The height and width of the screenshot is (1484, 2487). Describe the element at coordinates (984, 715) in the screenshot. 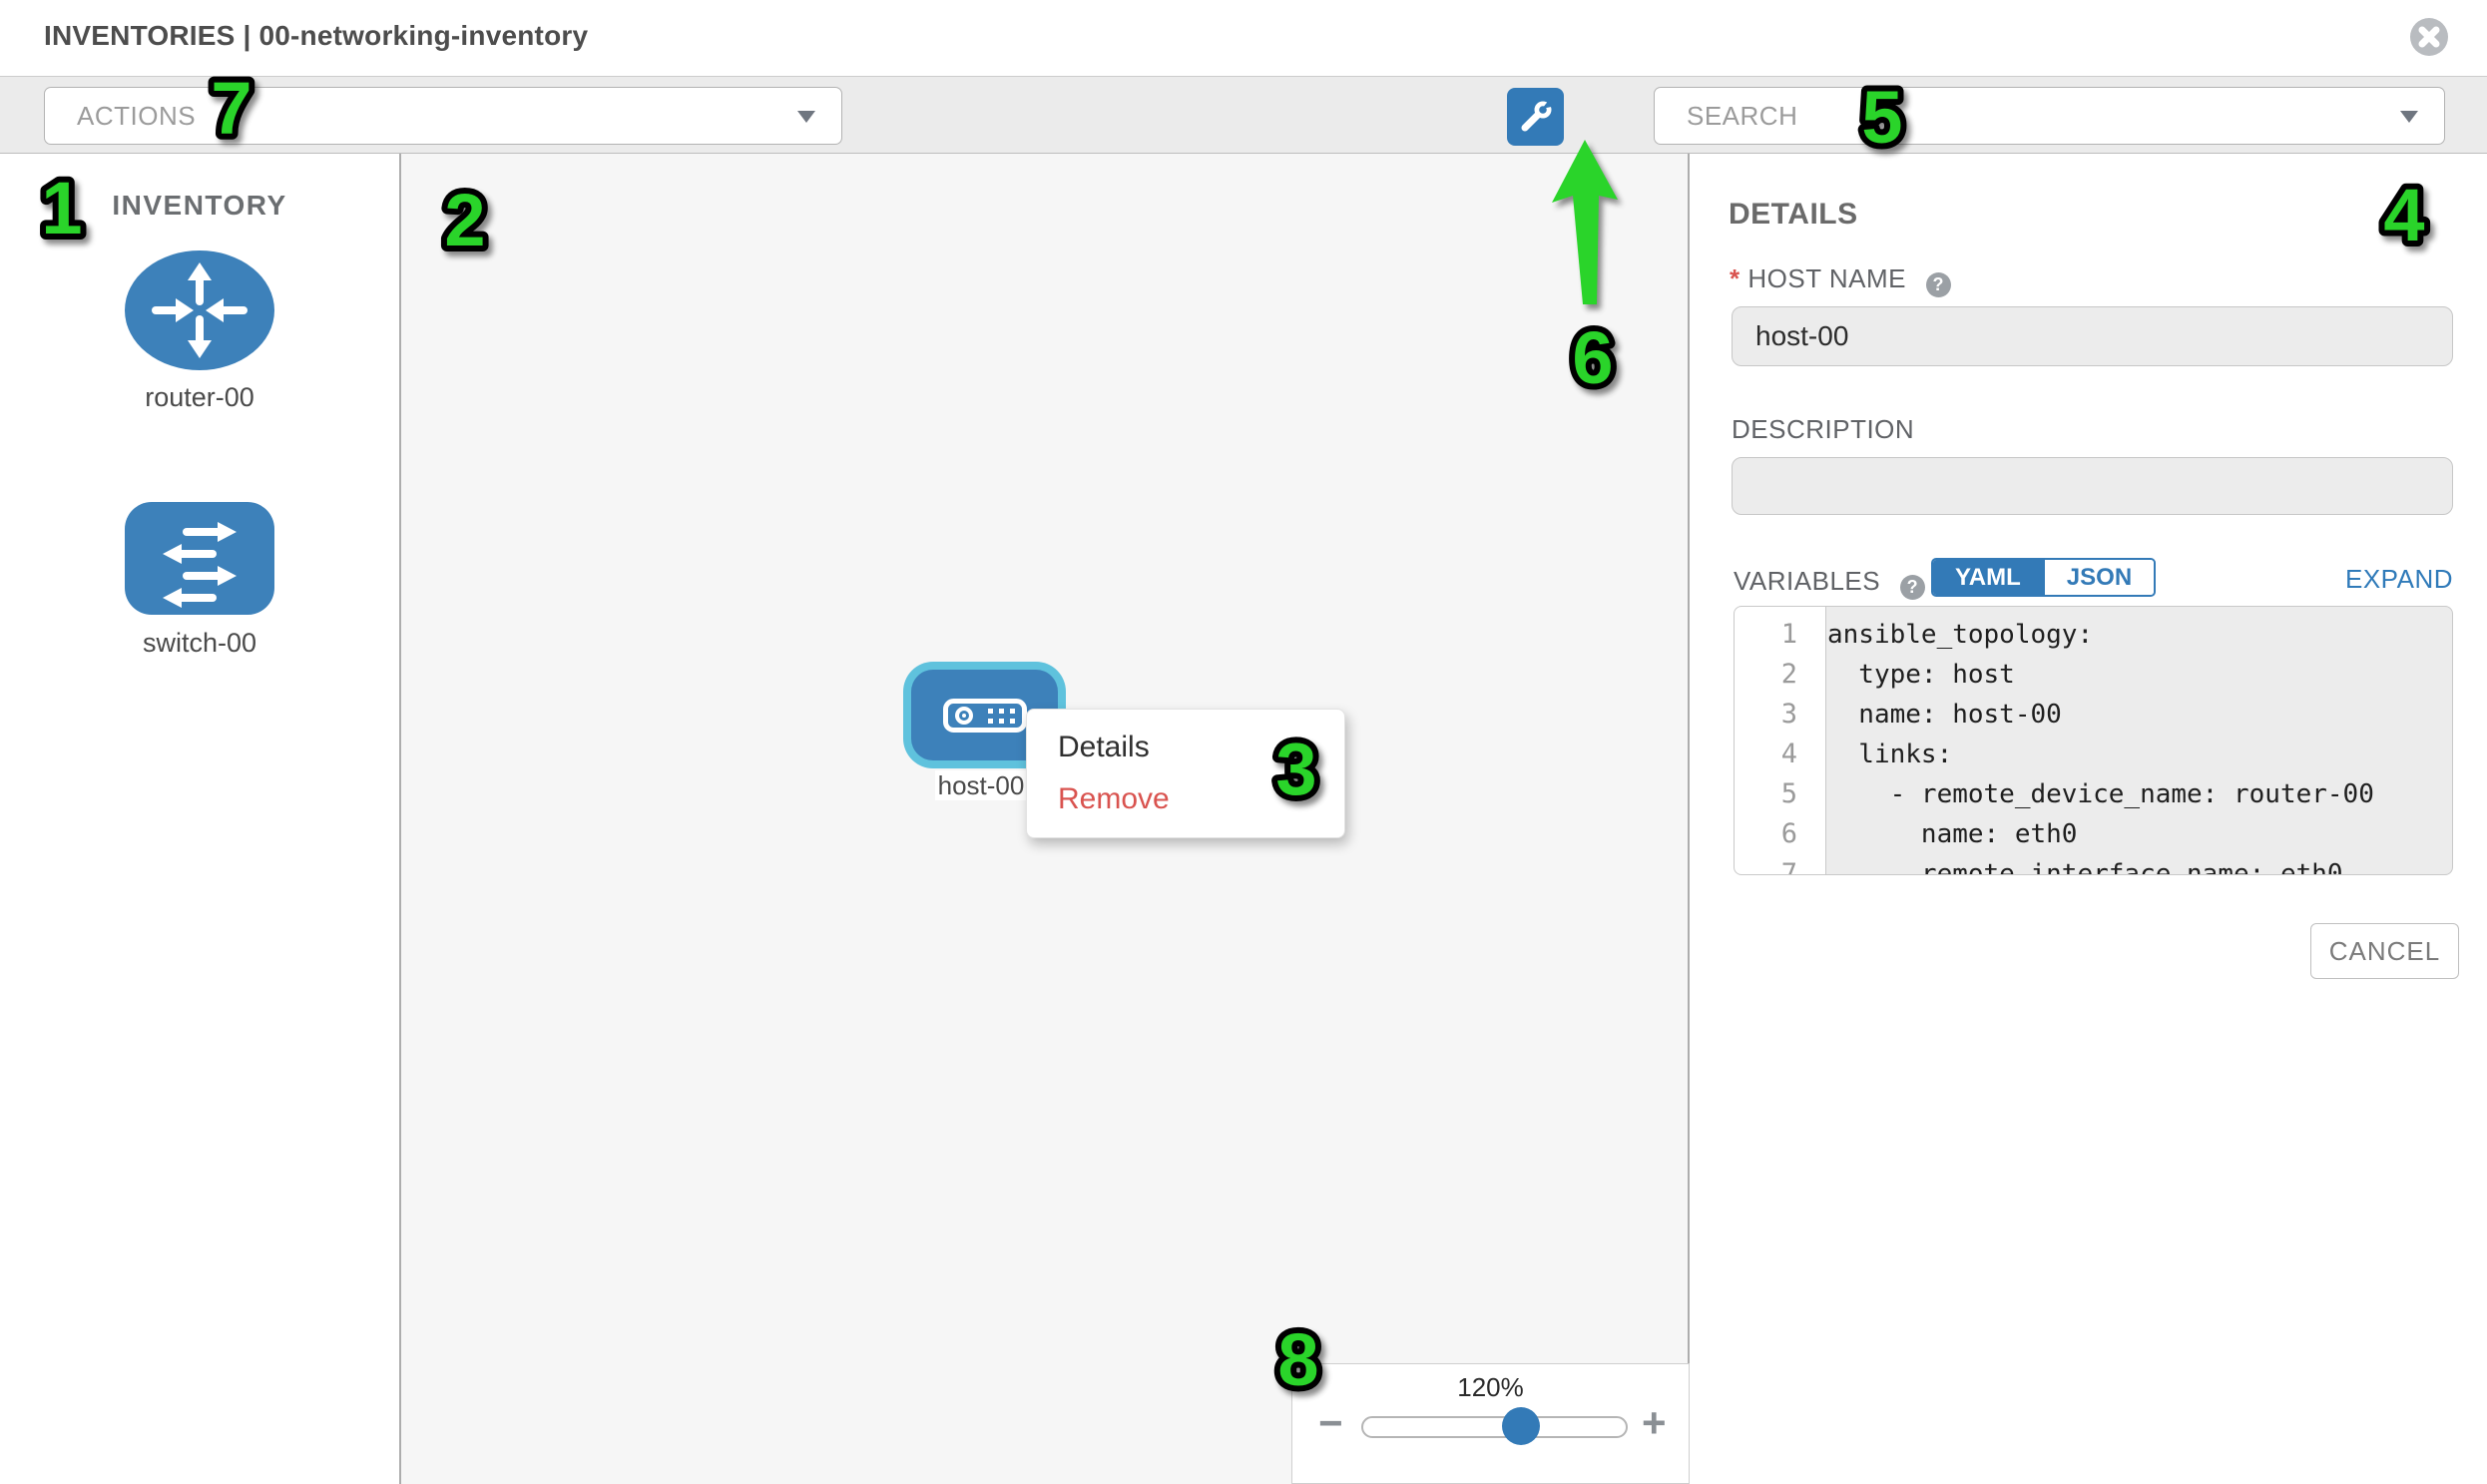

I see `server-icon` at that location.